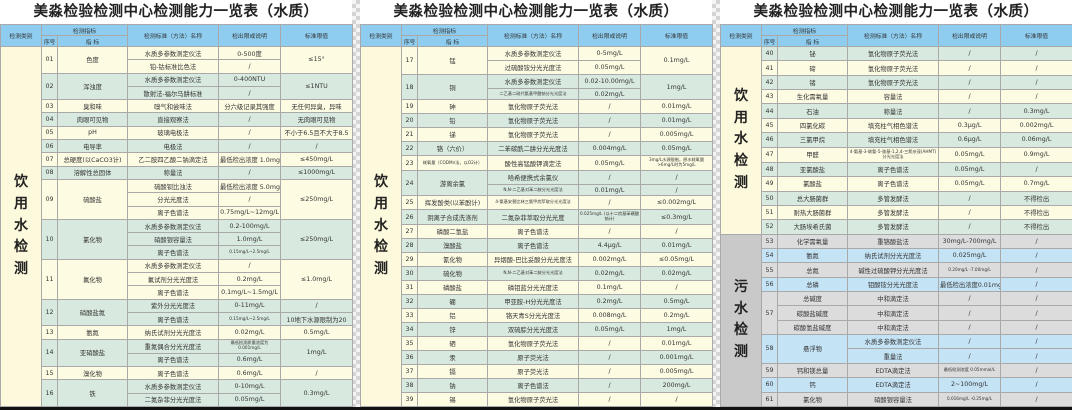  What do you see at coordinates (769, 140) in the screenshot?
I see `seq-cell: 46` at bounding box center [769, 140].